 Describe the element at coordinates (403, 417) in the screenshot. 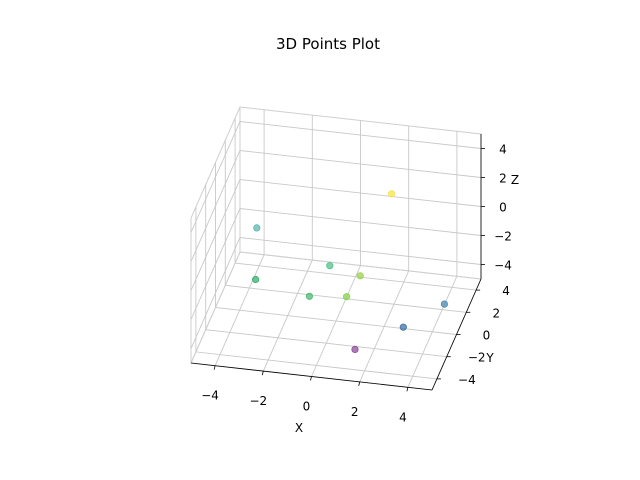

I see `x-tick-label: 4` at that location.